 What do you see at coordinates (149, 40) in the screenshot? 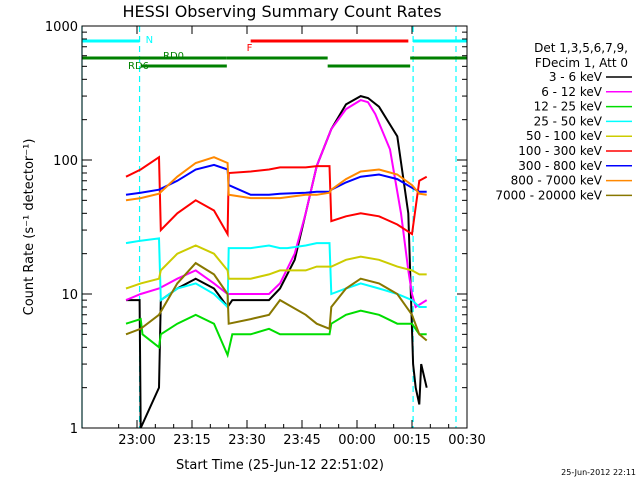
I see `flag-label-n: N` at bounding box center [149, 40].